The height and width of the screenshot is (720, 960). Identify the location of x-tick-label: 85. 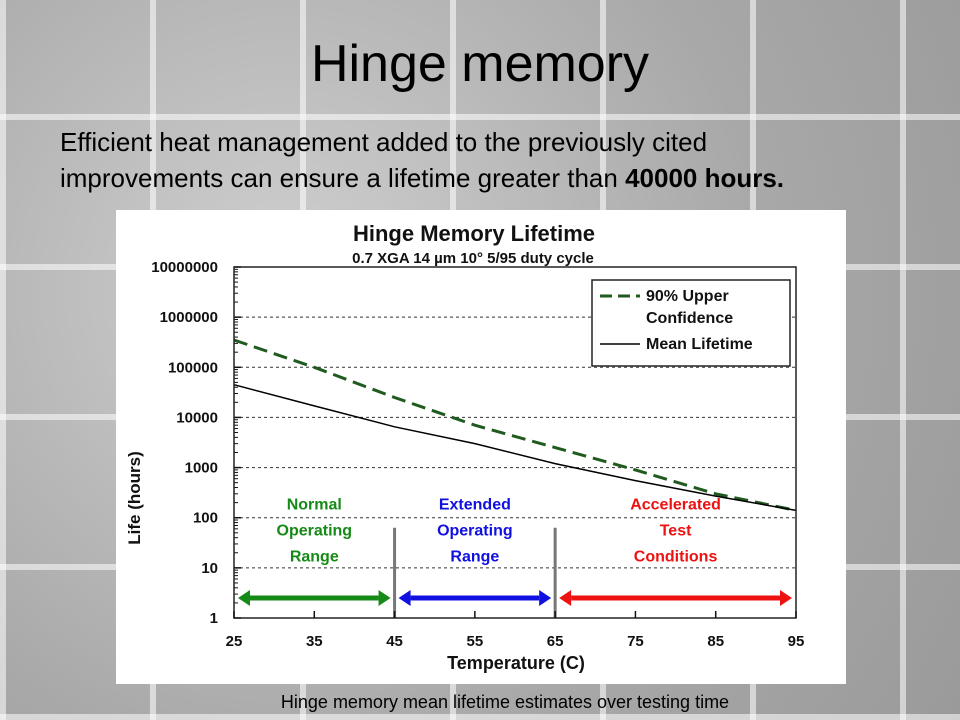
(715, 641).